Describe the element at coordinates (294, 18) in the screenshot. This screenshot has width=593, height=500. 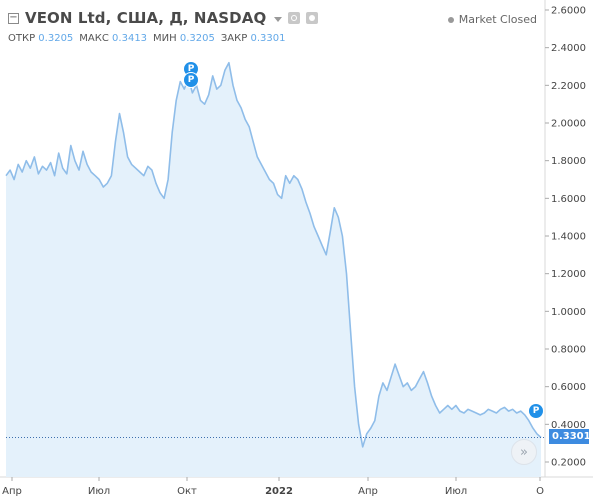
I see `eye-icon` at that location.